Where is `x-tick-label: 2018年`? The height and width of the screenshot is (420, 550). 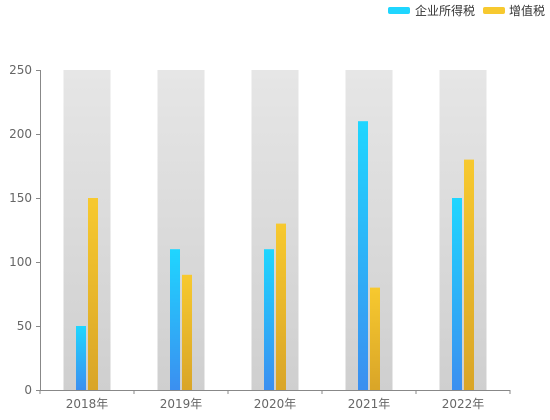
x-tick-label: 2018年 is located at coordinates (87, 404).